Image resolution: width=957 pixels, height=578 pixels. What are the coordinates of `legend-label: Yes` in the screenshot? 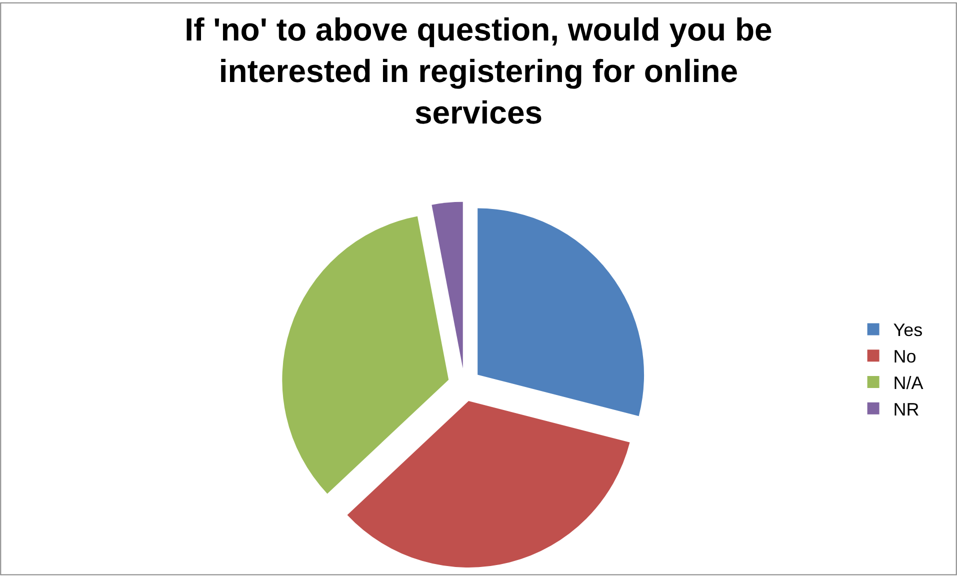 It's located at (908, 330).